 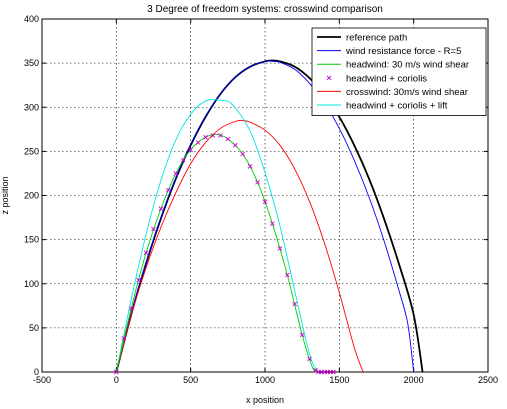 What do you see at coordinates (265, 400) in the screenshot?
I see `x-axis-label: x position` at bounding box center [265, 400].